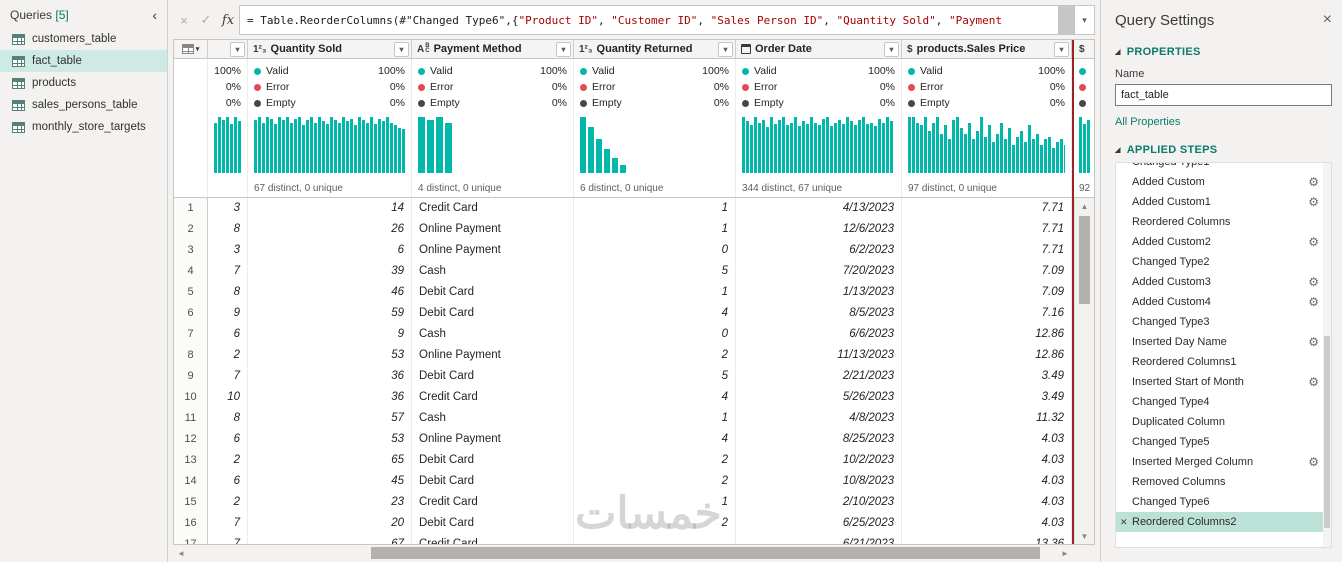 This screenshot has width=1342, height=562. What do you see at coordinates (1085, 20) in the screenshot?
I see `formula-expand-button: ▾` at bounding box center [1085, 20].